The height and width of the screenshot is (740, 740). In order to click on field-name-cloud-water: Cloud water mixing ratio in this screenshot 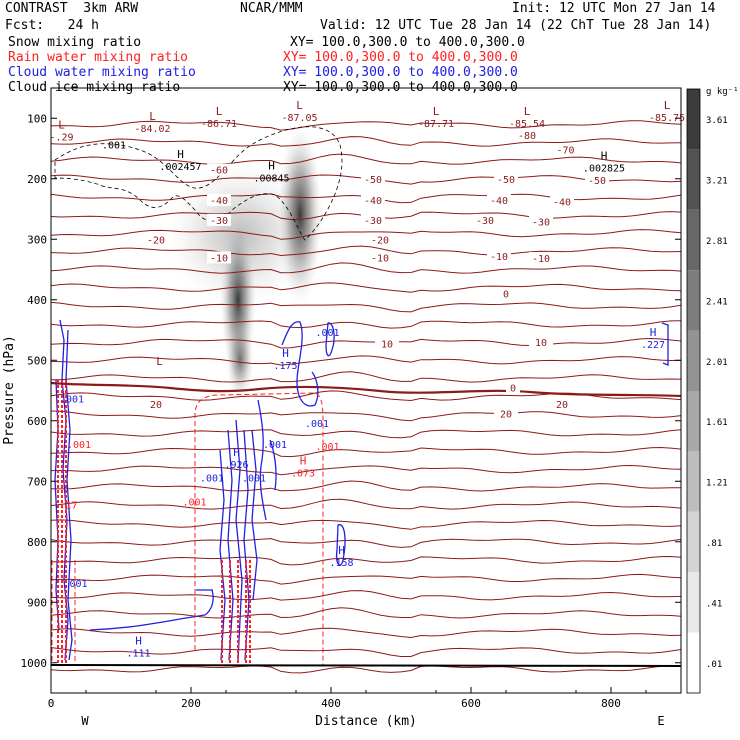, I will do `click(102, 72)`.